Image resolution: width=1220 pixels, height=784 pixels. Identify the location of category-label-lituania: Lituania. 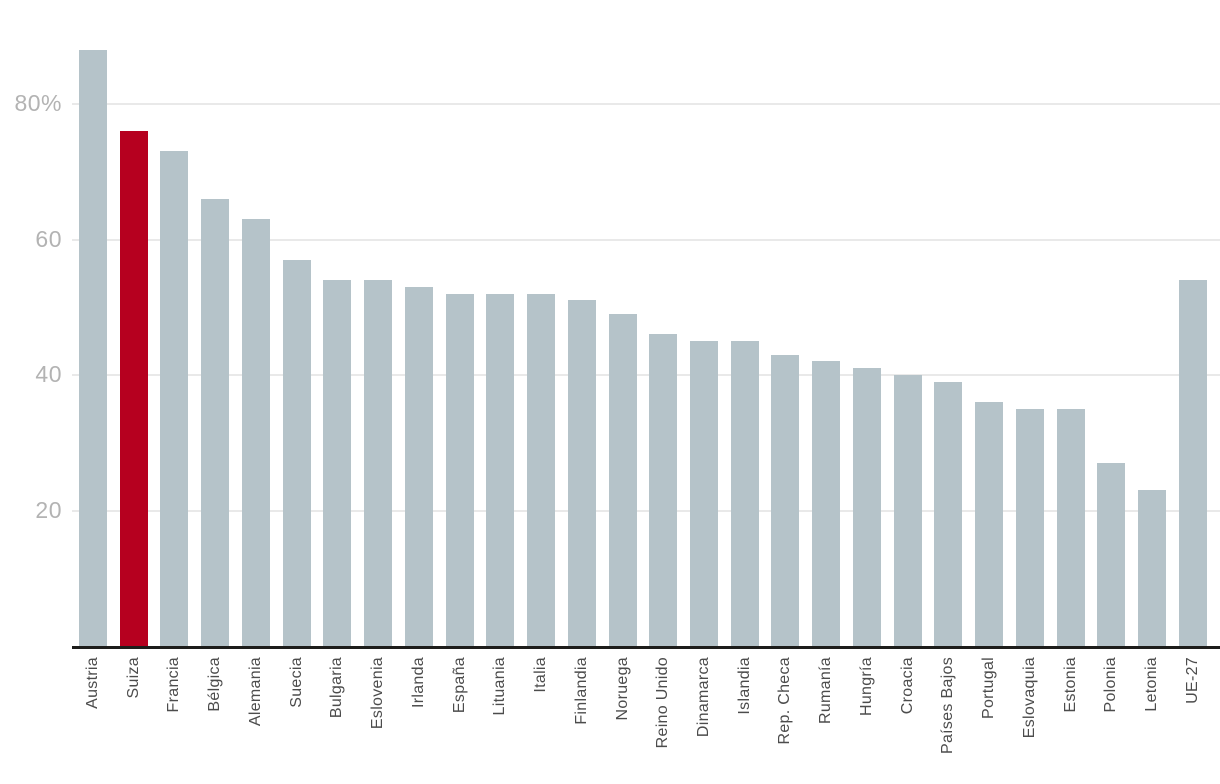
(500, 720).